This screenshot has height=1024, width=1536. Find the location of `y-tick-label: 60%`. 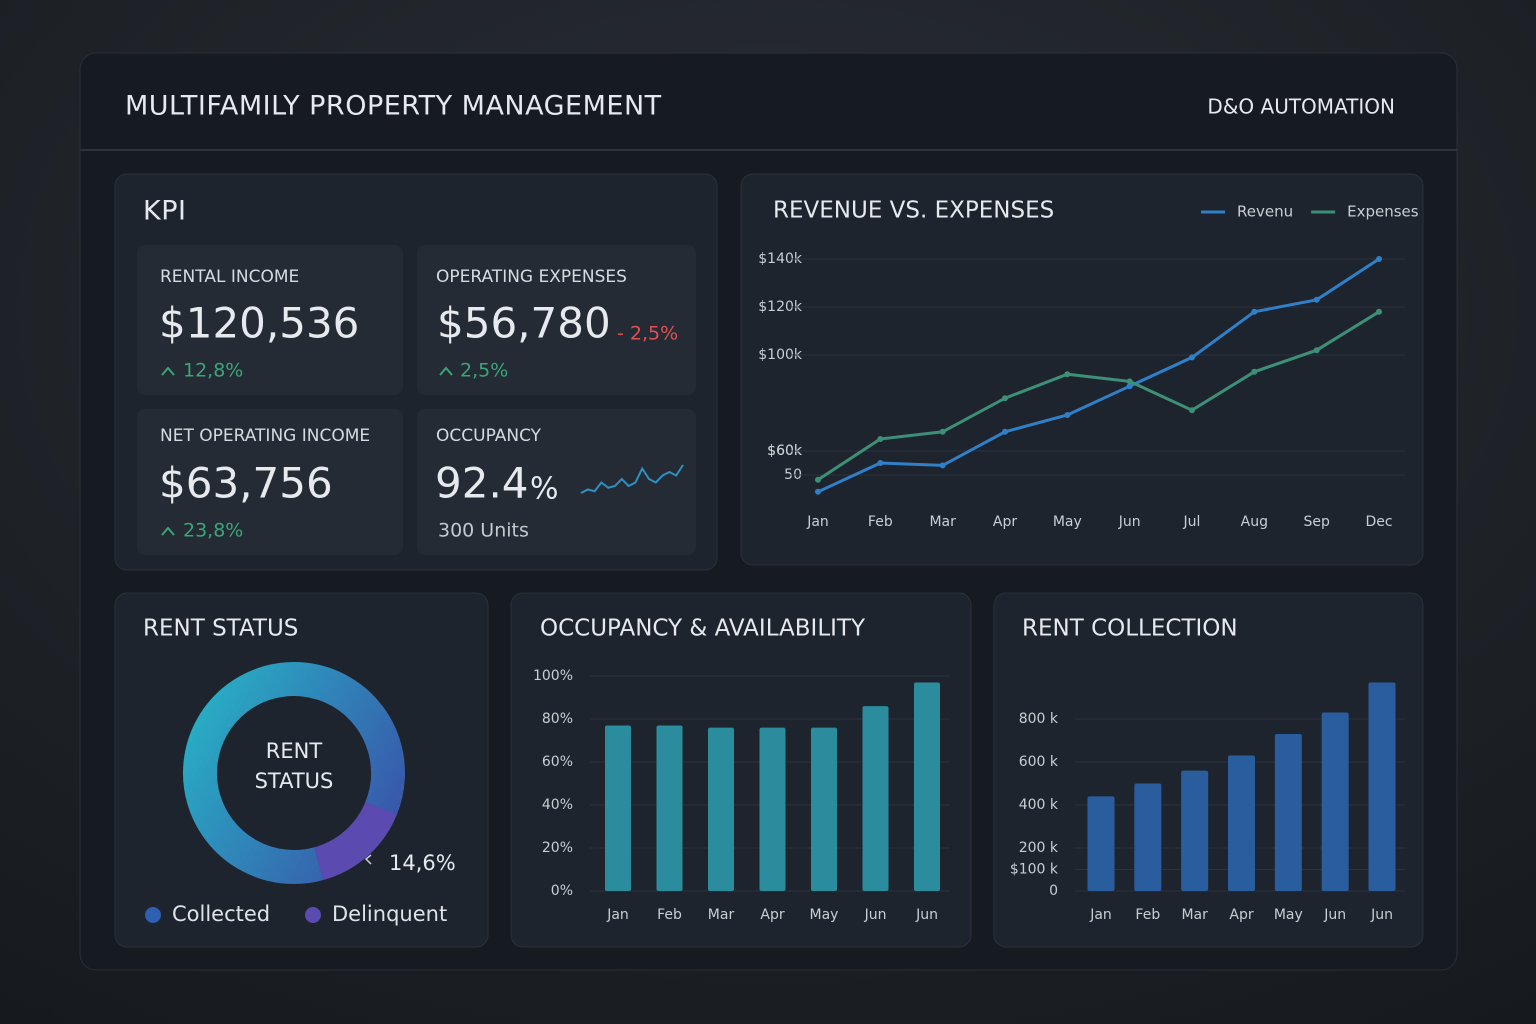

y-tick-label: 60% is located at coordinates (557, 762).